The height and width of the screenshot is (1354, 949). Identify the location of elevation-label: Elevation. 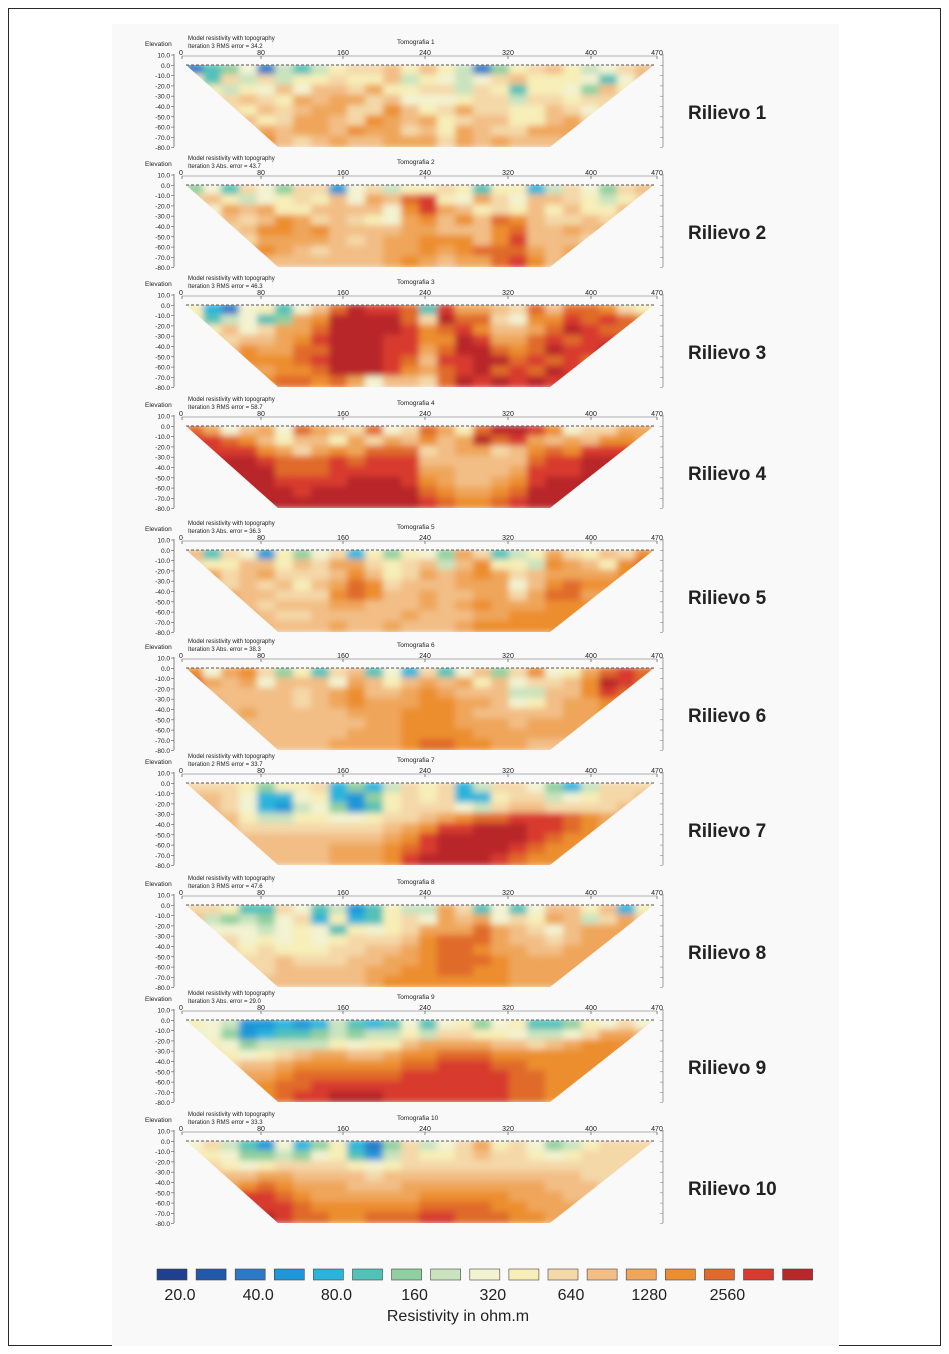
(158, 405).